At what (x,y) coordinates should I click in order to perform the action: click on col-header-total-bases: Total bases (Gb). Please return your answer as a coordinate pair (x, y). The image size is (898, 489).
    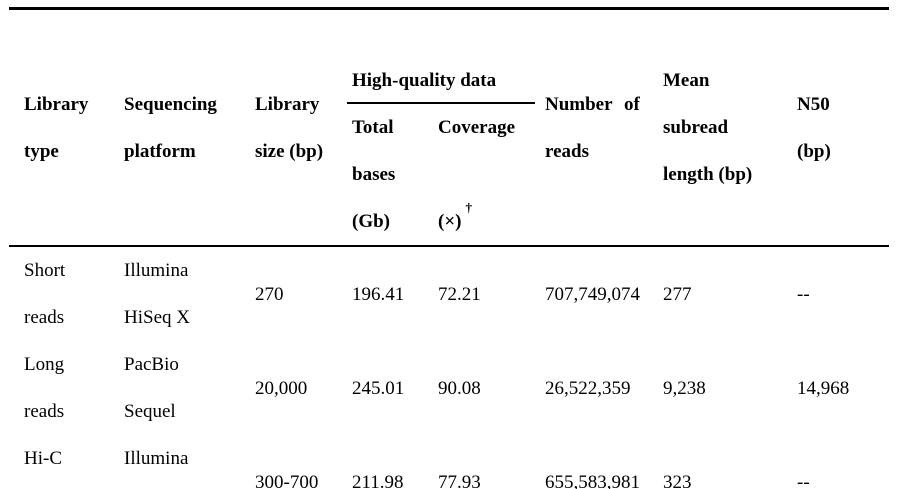
    Looking at the image, I should click on (374, 174).